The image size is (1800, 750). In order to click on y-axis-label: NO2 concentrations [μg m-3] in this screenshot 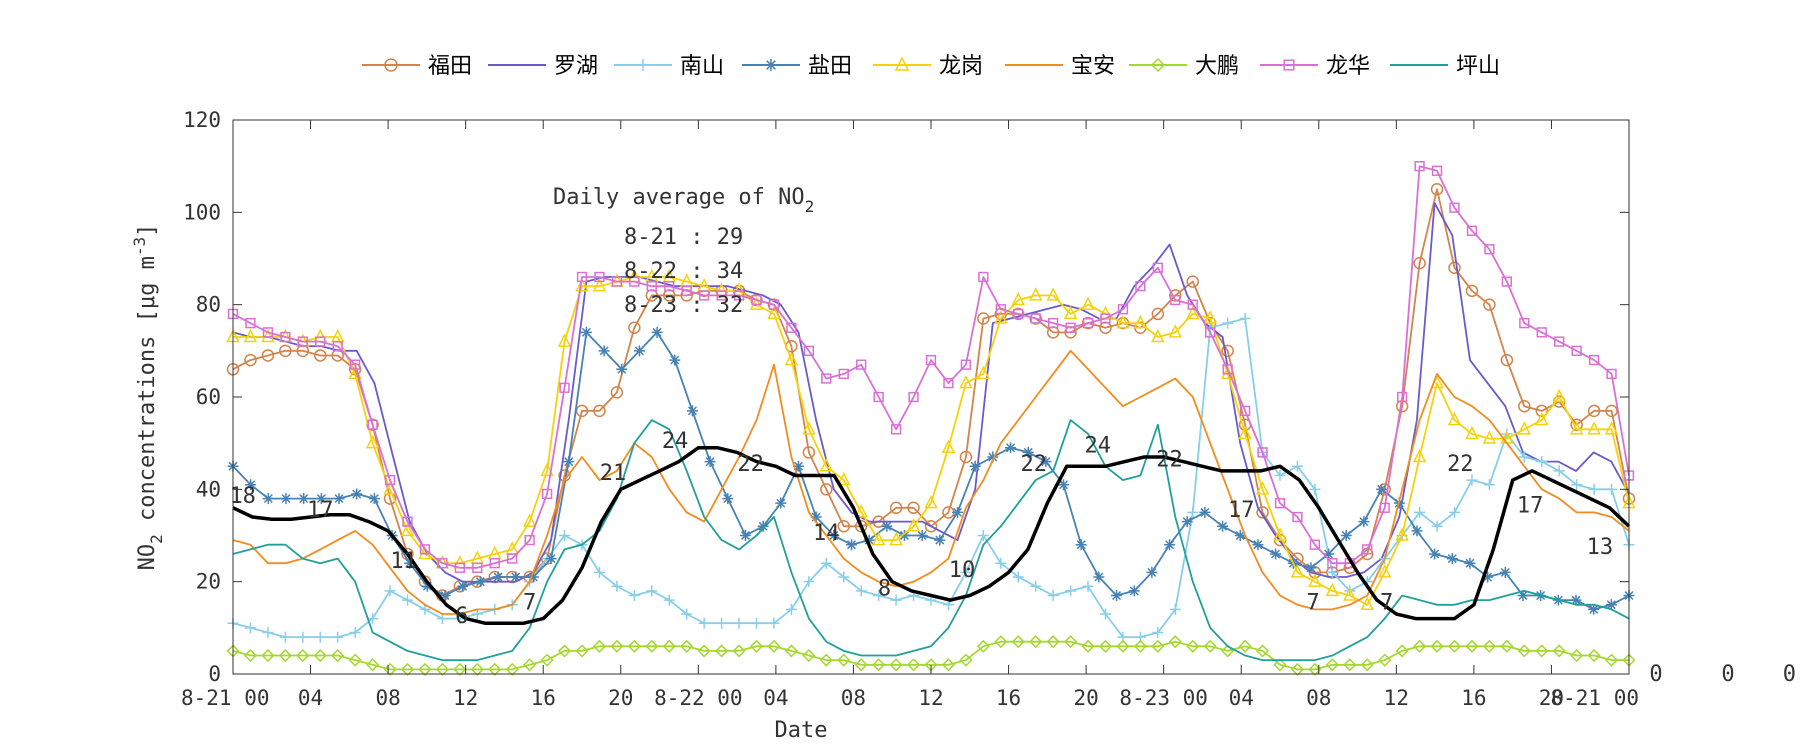, I will do `click(148, 397)`.